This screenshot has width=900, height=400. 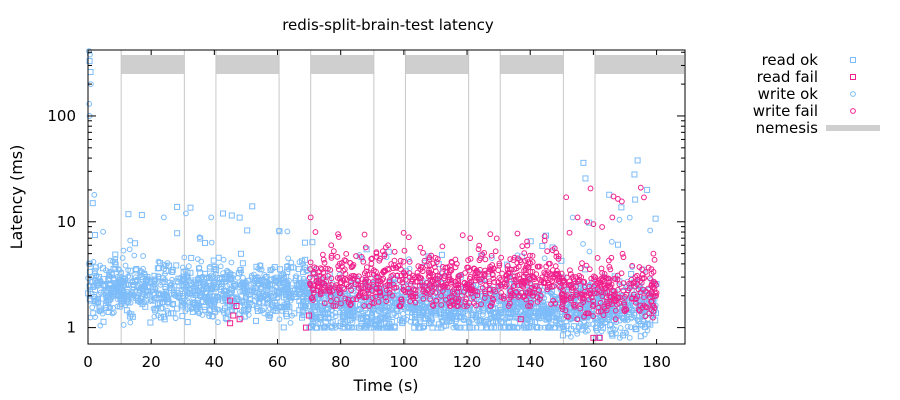 What do you see at coordinates (790, 60) in the screenshot?
I see `legend-label-read_ok: read ok` at bounding box center [790, 60].